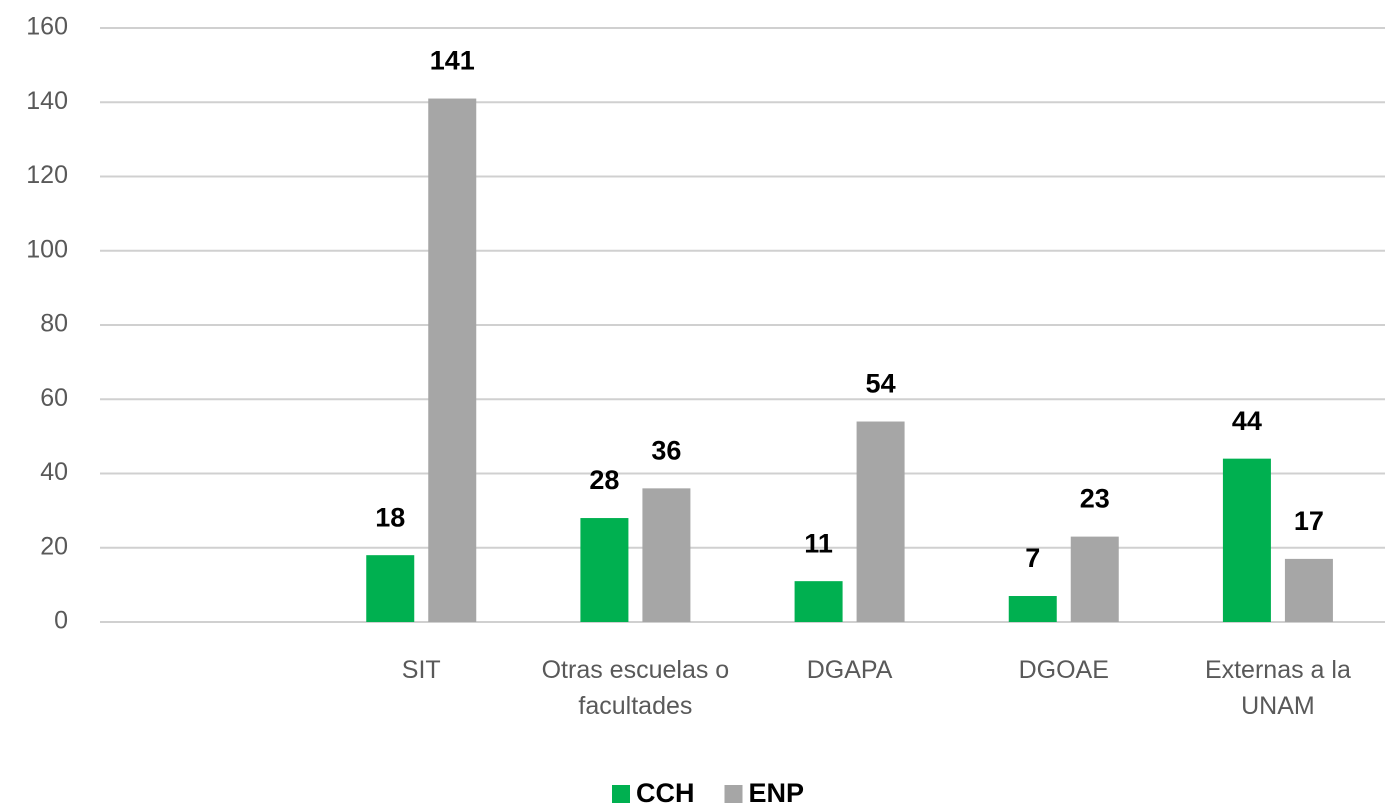  I want to click on y-tick-label: 40, so click(54, 472).